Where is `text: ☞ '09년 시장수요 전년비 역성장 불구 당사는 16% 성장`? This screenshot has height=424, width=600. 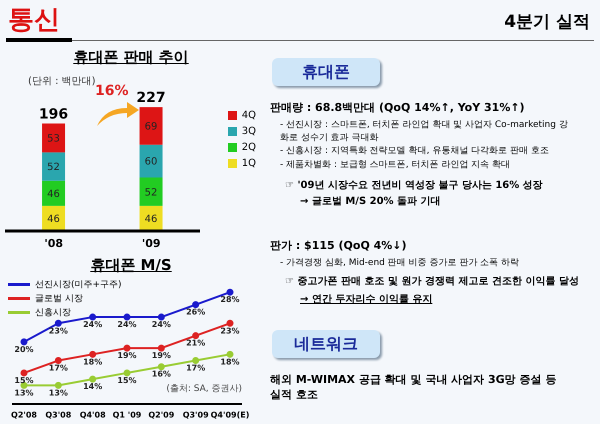
text: ☞ '09년 시장수요 전년비 역성장 불구 당사는 16% 성장 is located at coordinates (414, 185).